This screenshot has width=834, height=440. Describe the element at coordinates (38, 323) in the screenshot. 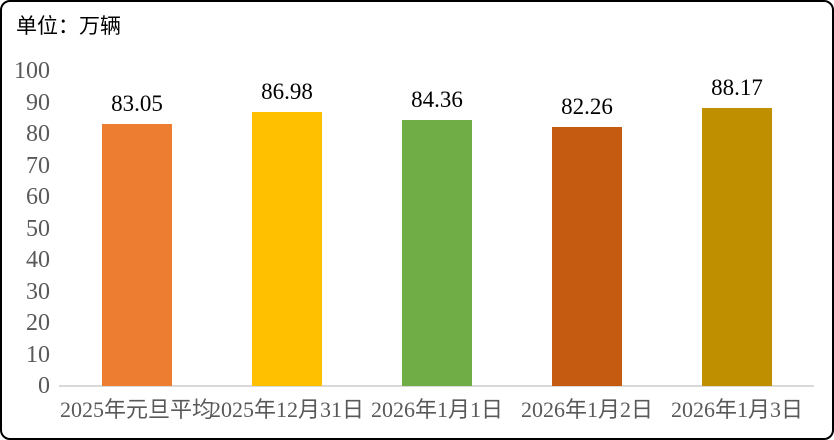

I see `y-axis-tick: 20` at that location.